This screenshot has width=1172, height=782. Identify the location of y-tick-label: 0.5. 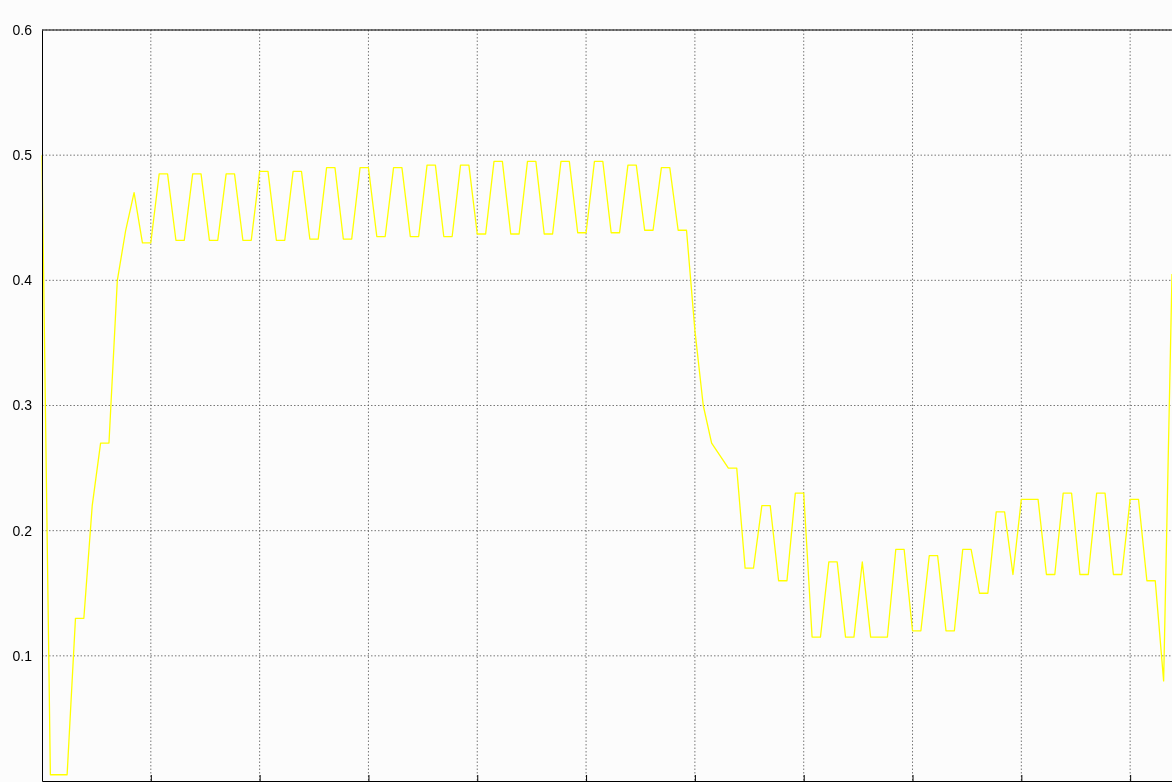
(22, 155).